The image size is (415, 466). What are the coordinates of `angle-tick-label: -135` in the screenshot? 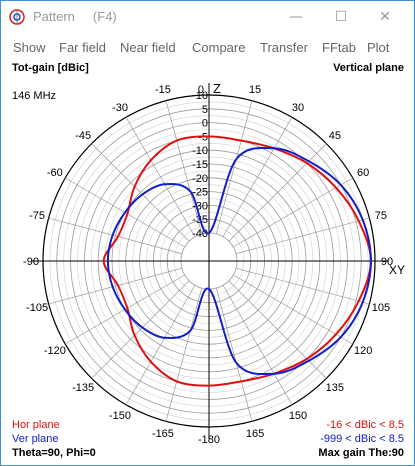 It's located at (83, 388).